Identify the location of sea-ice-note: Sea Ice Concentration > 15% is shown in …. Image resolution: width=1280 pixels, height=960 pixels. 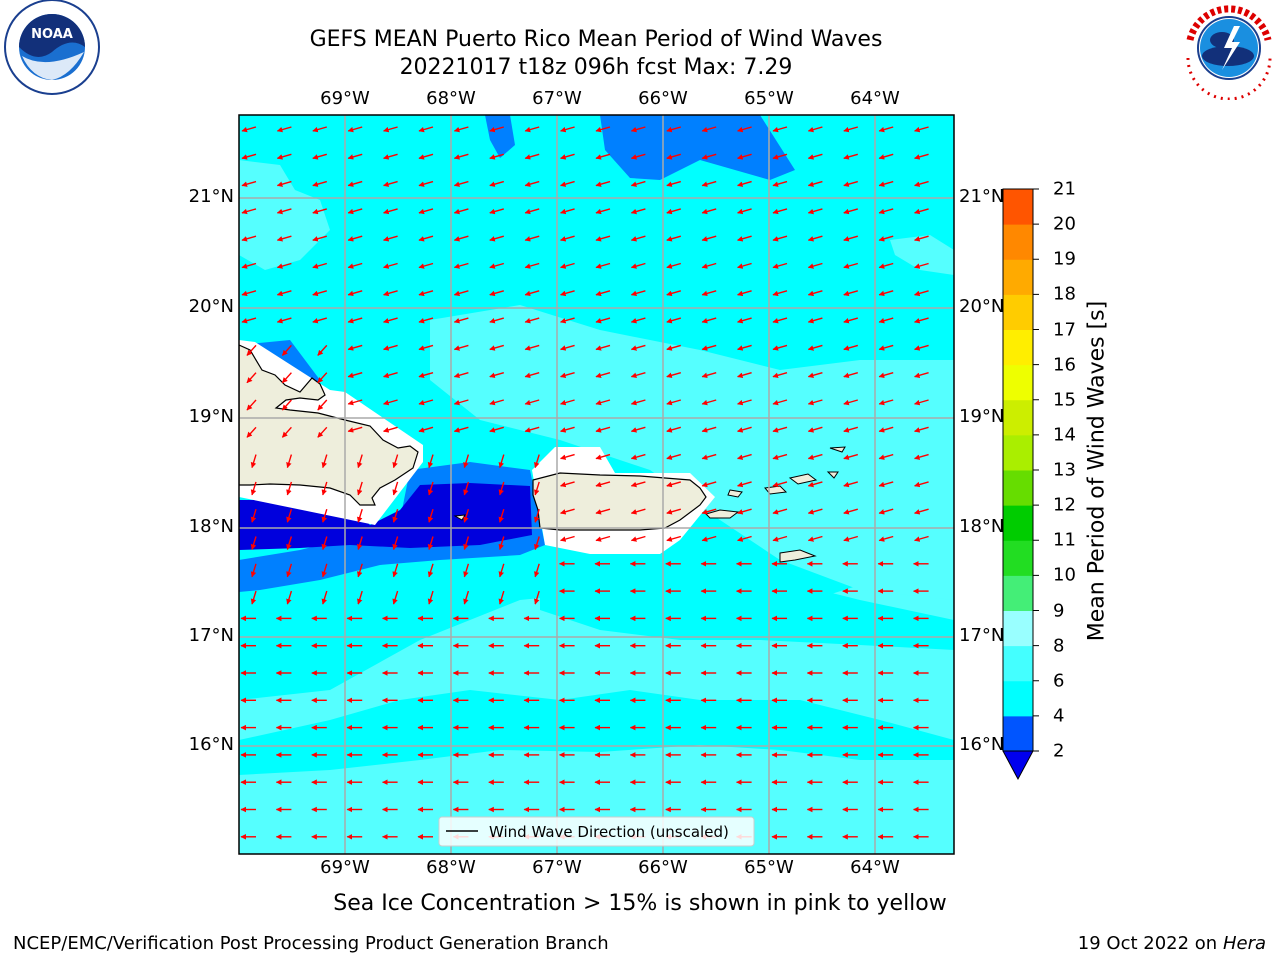
(640, 903).